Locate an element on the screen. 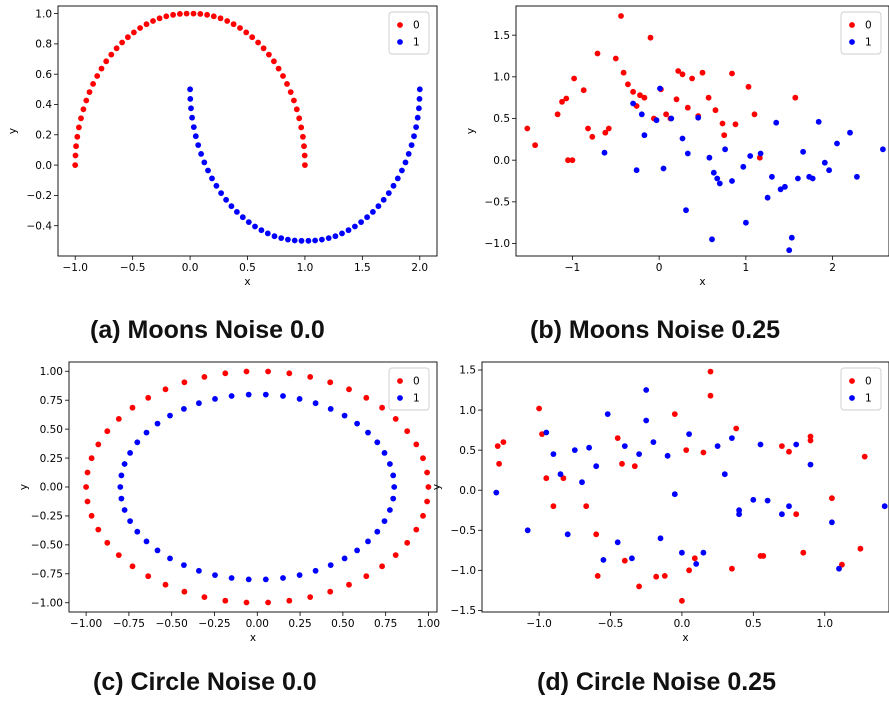  x-tick-label: 2.0 is located at coordinates (419, 268).